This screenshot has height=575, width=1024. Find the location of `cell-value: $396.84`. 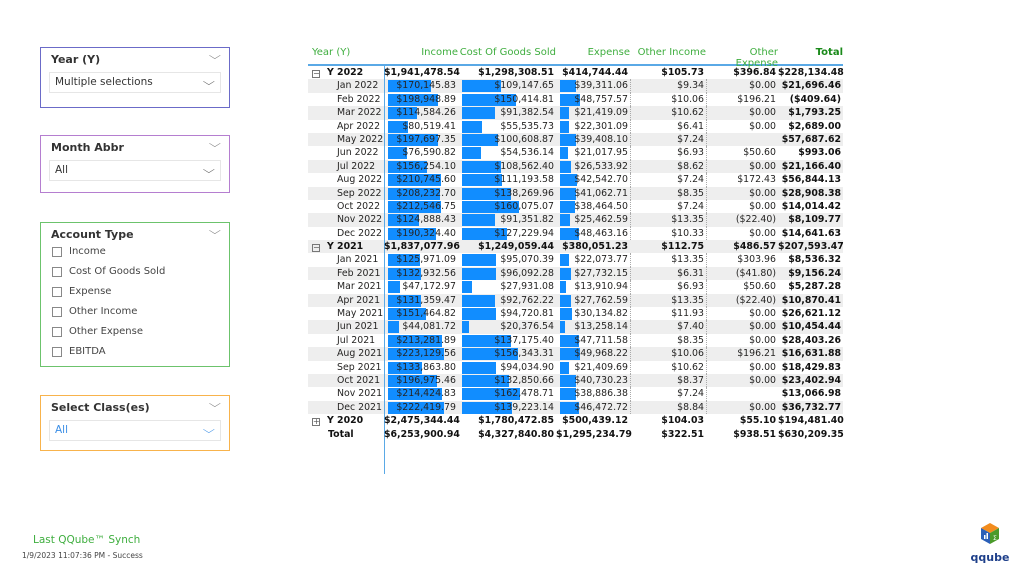

cell-value: $396.84 is located at coordinates (754, 72).